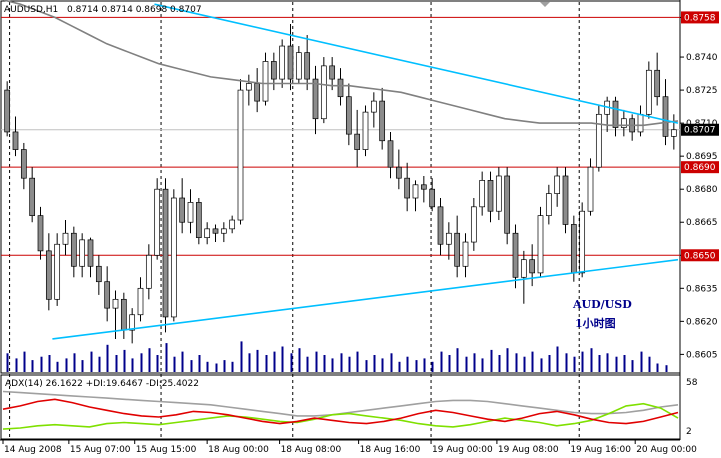 Image resolution: width=721 pixels, height=458 pixels. I want to click on level-price-tag: 0.8690, so click(700, 168).